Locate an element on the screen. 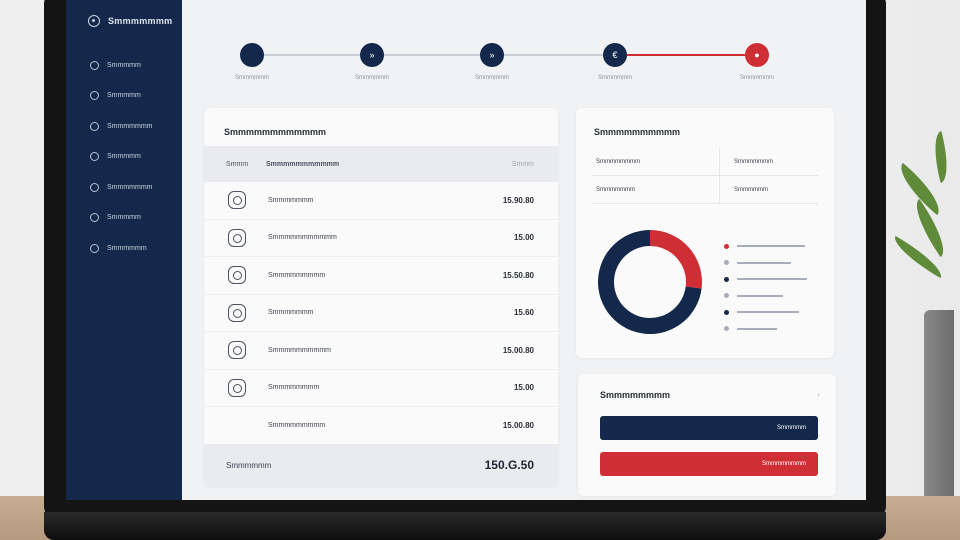  primary-button: Smmmmm is located at coordinates (709, 428).